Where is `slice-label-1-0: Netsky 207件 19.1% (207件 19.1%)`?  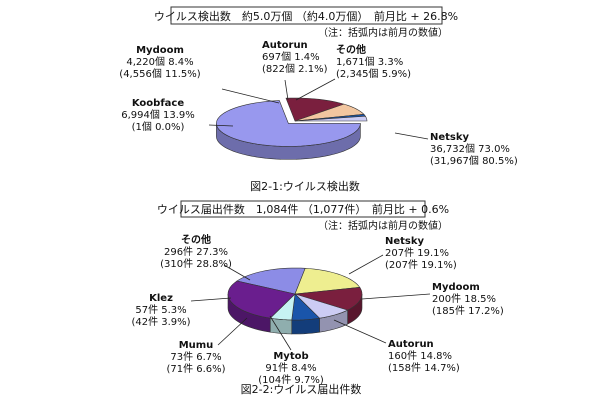
slice-label-1-0: Netsky 207件 19.1% (207件 19.1%) is located at coordinates (421, 253).